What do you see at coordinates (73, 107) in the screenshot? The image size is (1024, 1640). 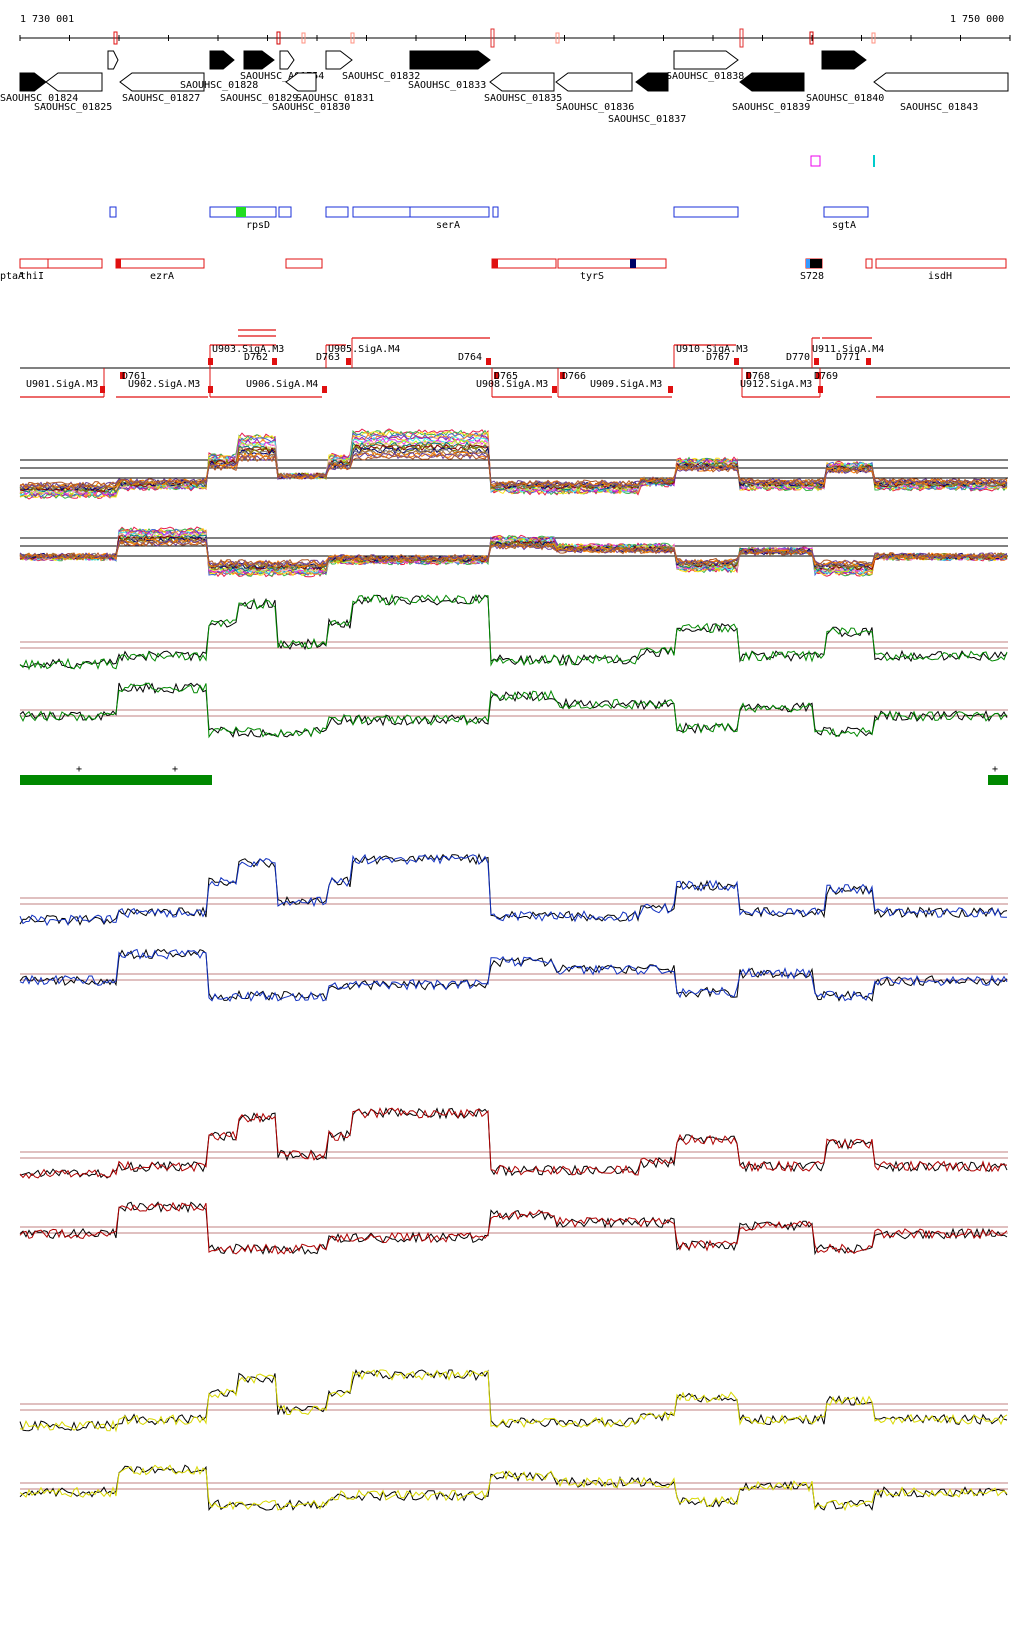 I see `gene-label: SAOUHSC_01825` at bounding box center [73, 107].